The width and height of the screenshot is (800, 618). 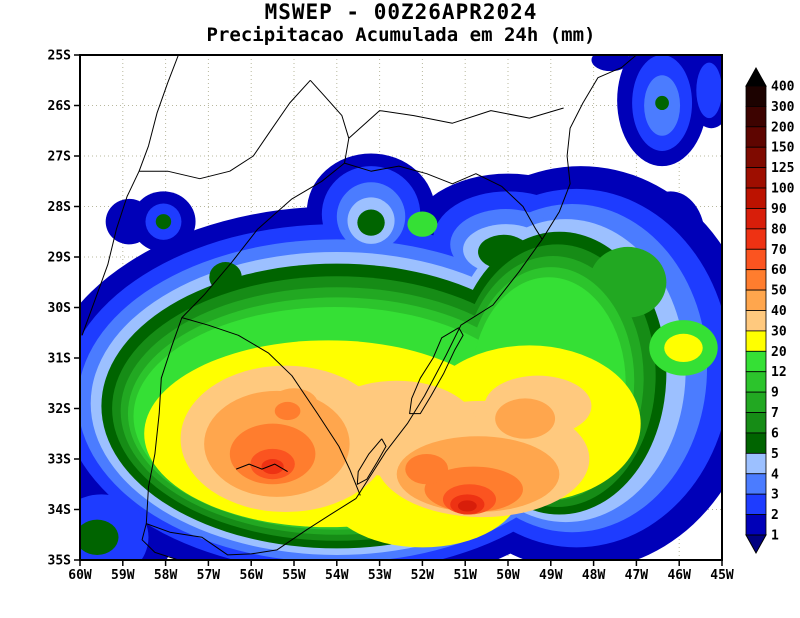 What do you see at coordinates (679, 575) in the screenshot?
I see `lon-tick-label: 46W` at bounding box center [679, 575].